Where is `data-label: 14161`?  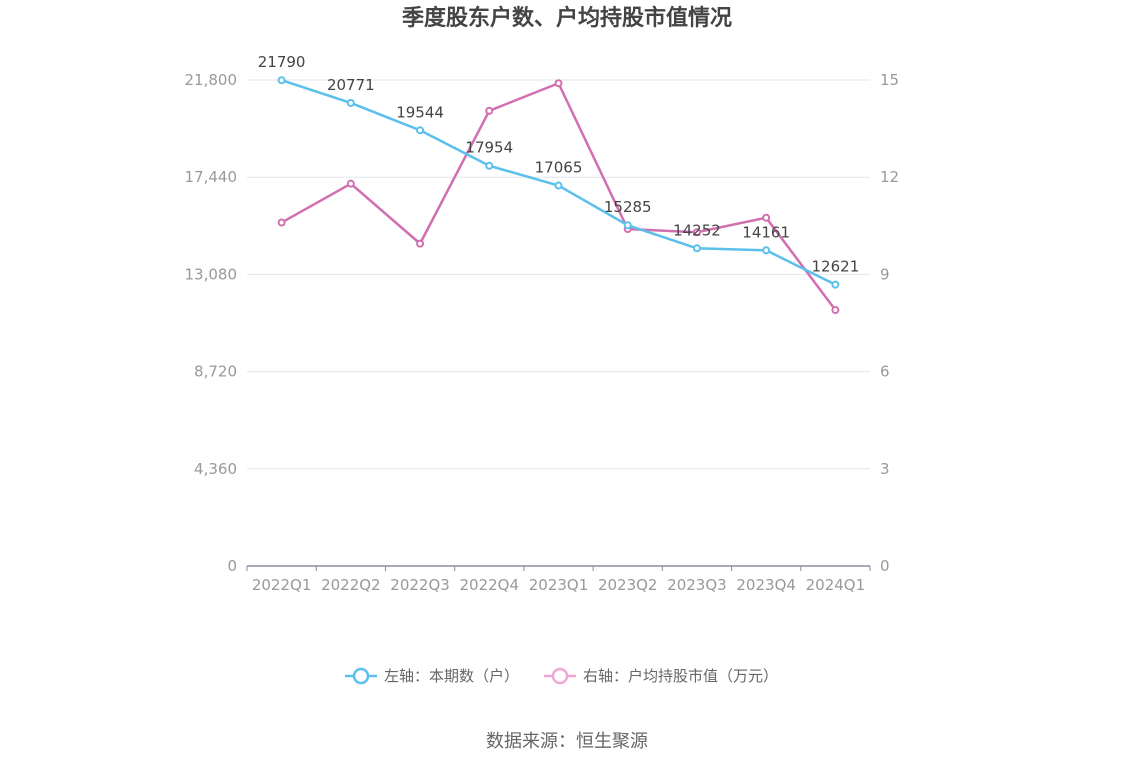
data-label: 14161 is located at coordinates (766, 232).